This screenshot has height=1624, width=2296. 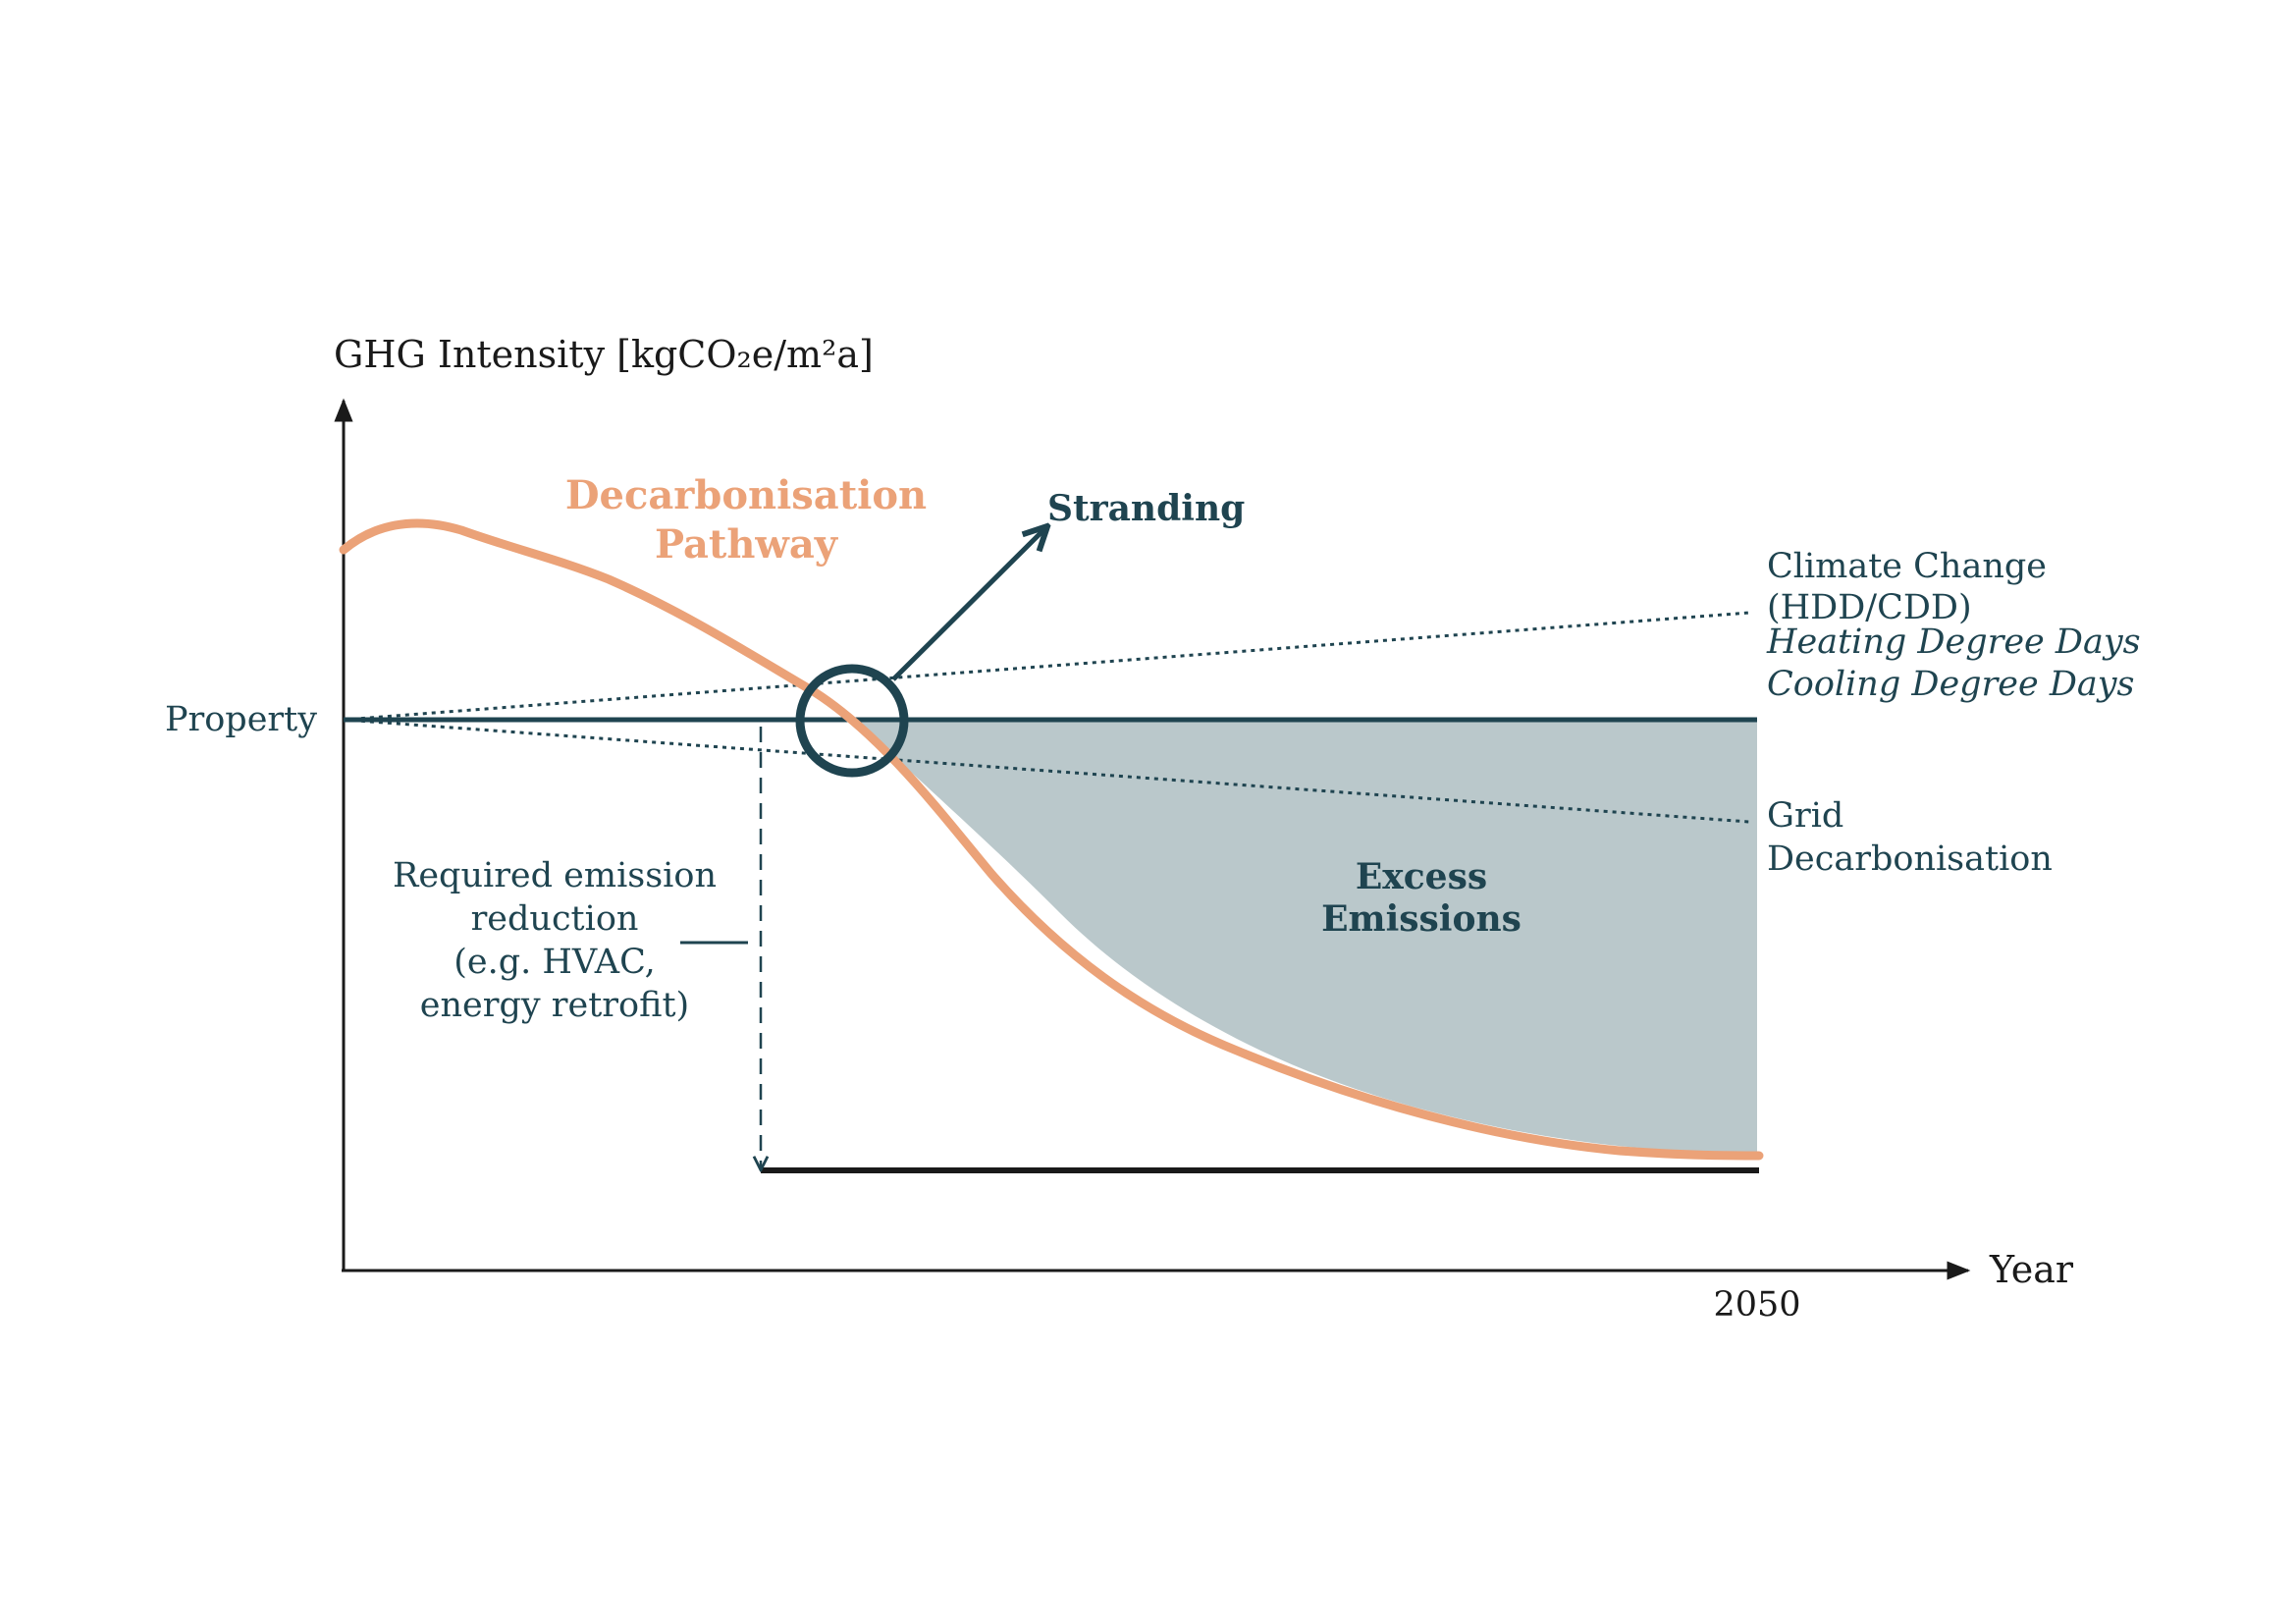 What do you see at coordinates (555, 962) in the screenshot?
I see `required-reduction-label-line3: (e.g. HVAC,` at bounding box center [555, 962].